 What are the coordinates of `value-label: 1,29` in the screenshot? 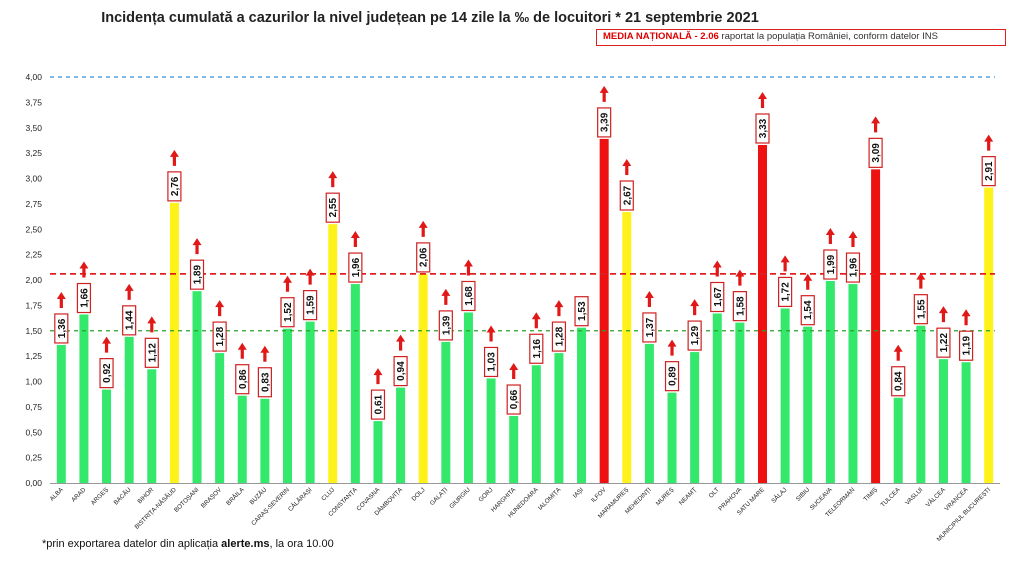 It's located at (695, 335).